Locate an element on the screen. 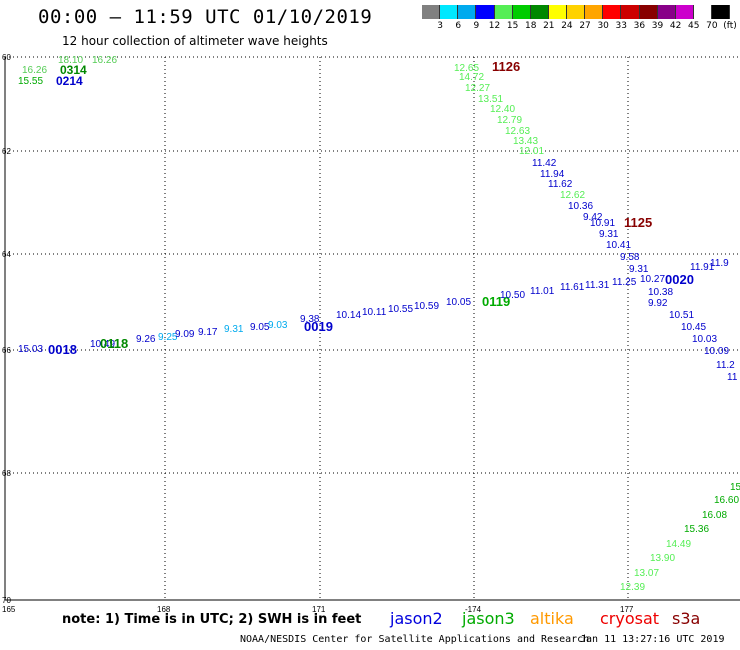  swh-value: 13.43 is located at coordinates (525, 141).